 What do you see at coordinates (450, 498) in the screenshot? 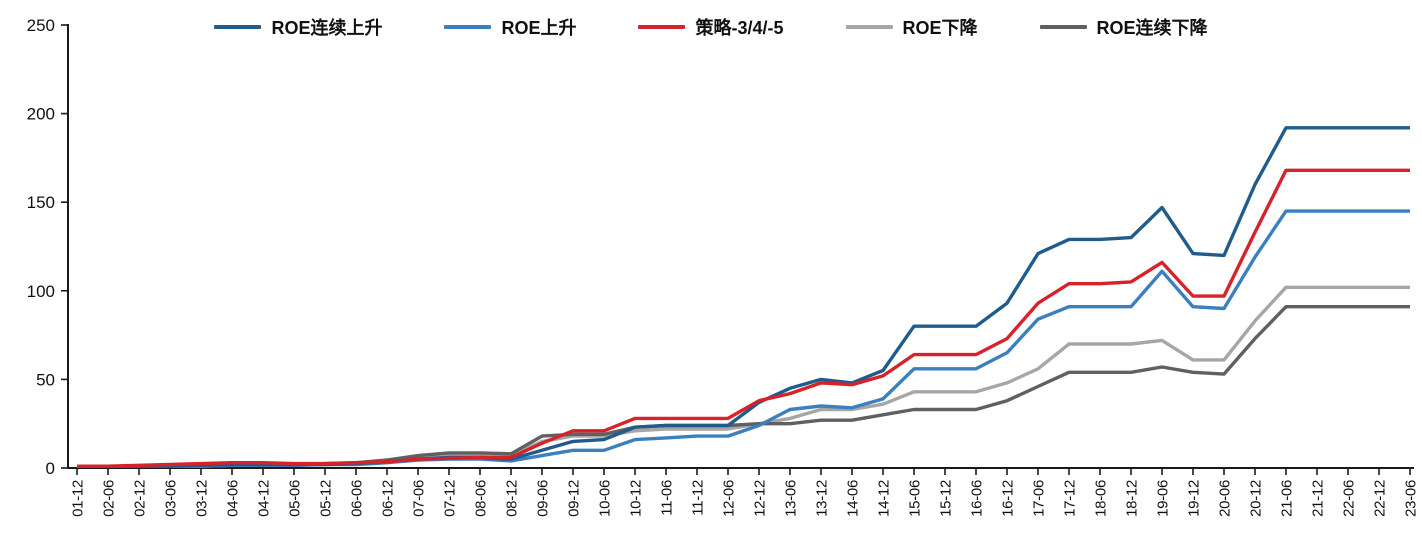
I see `x-tick-label: 07-12` at bounding box center [450, 498].